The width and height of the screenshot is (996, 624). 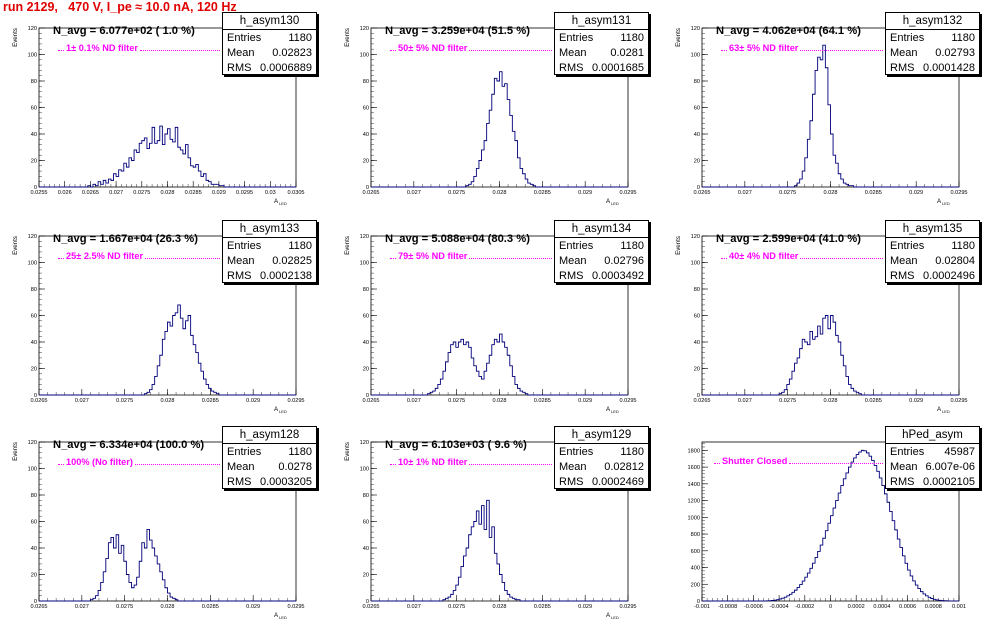 I want to click on stats-value: 0.0003205, so click(x=286, y=482).